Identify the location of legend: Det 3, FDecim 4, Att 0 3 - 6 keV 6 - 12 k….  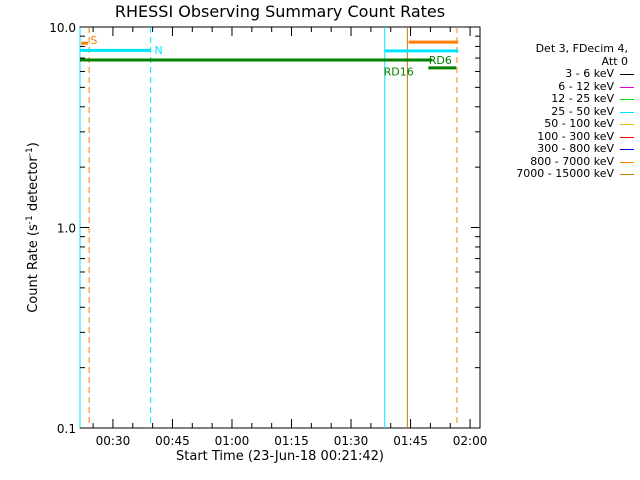
(562, 111).